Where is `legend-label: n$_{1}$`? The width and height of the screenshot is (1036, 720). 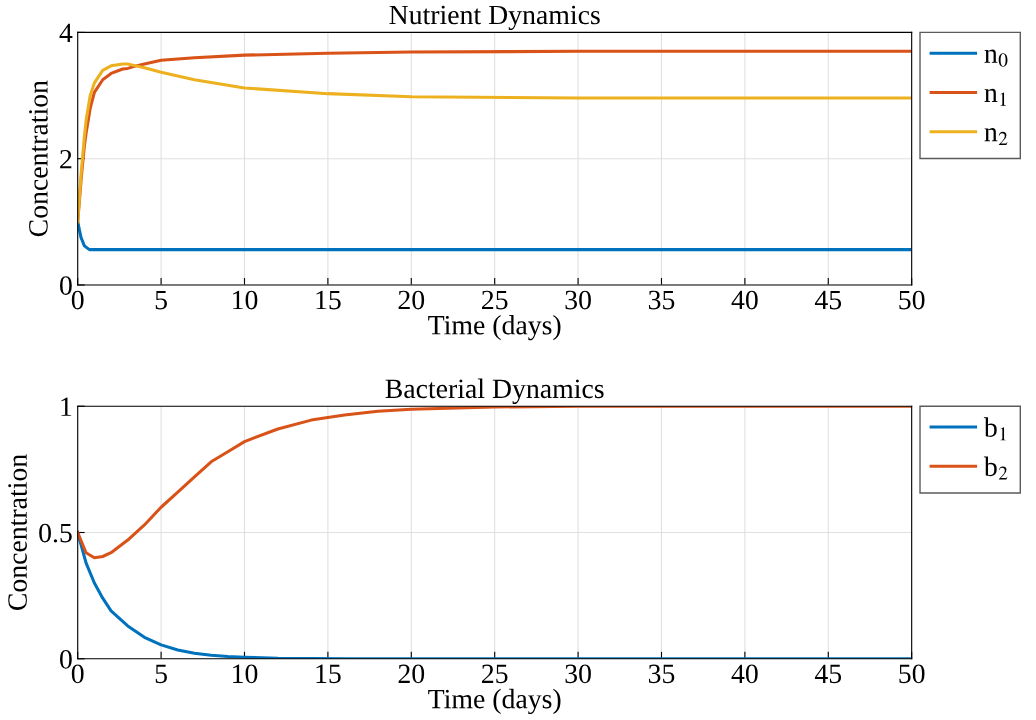 legend-label: n$_{1}$ is located at coordinates (995, 97).